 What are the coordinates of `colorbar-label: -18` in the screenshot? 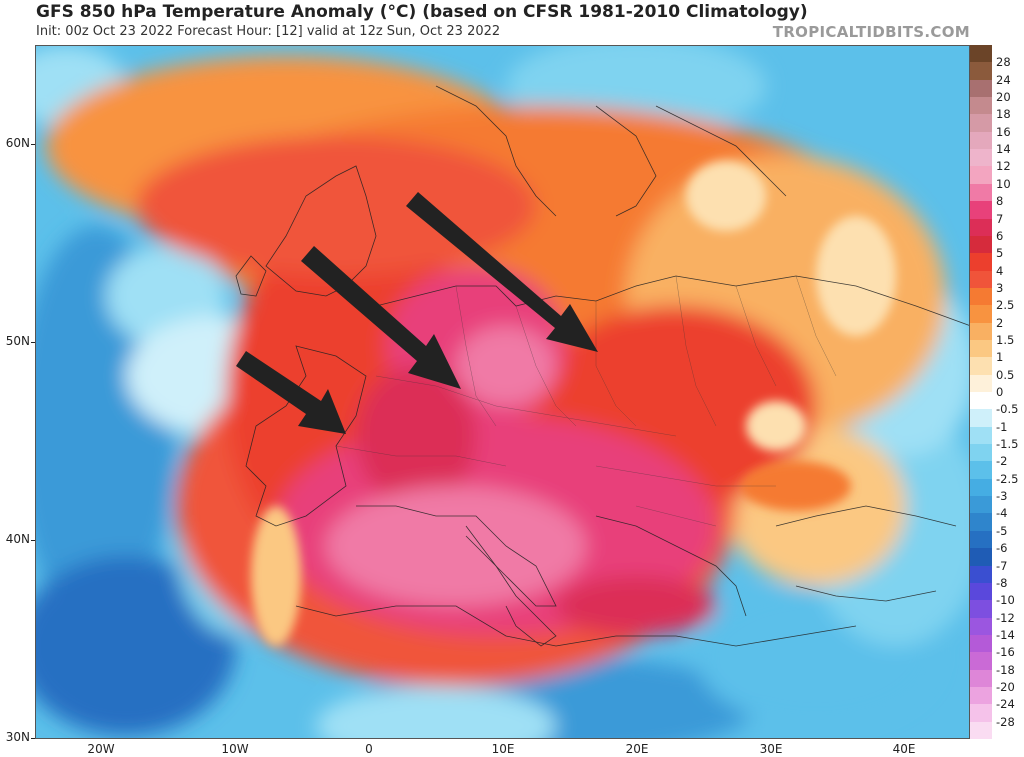 It's located at (1005, 669).